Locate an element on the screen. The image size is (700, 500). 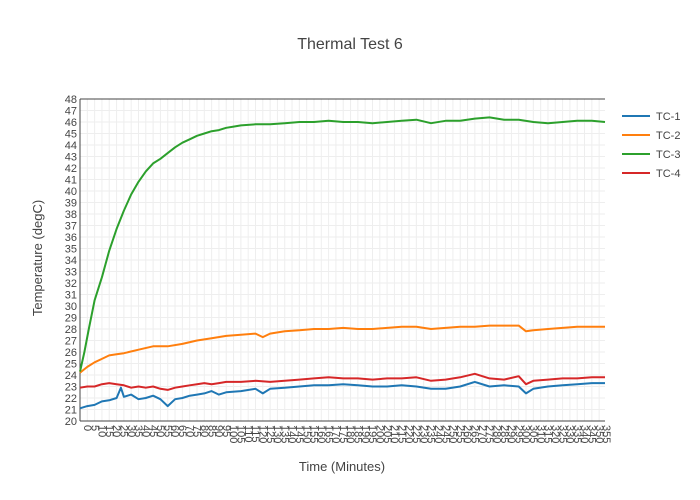
x-tick-label: 220 is located at coordinates (409, 434).